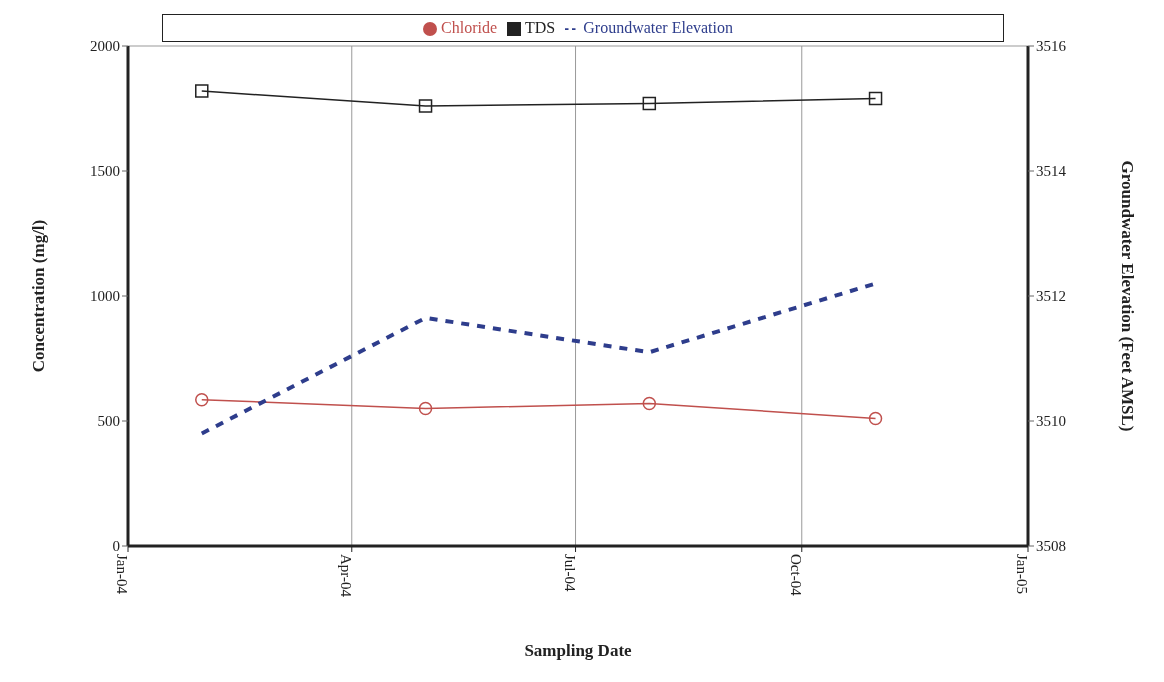 The width and height of the screenshot is (1164, 682). What do you see at coordinates (105, 171) in the screenshot?
I see `y-tick-label: 1500` at bounding box center [105, 171].